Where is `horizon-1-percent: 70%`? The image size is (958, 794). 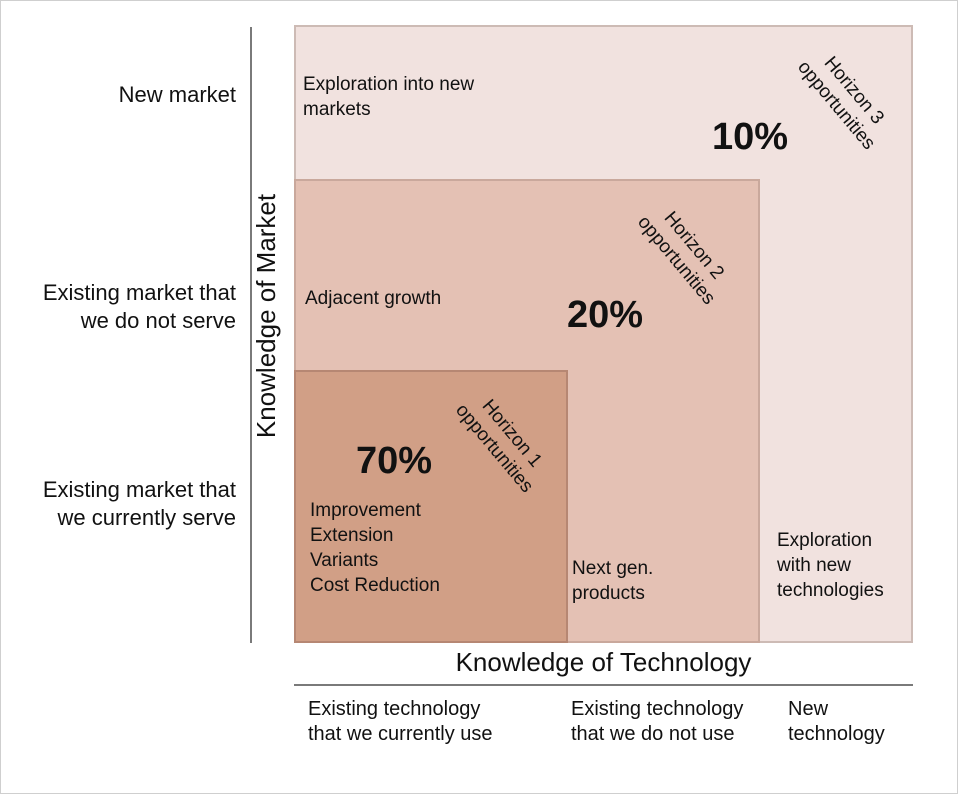
horizon-1-percent: 70% is located at coordinates (394, 461).